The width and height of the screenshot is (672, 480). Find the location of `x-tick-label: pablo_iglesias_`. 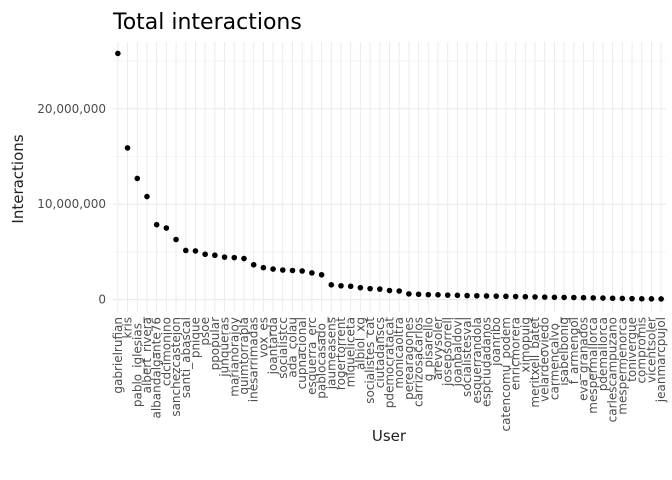

x-tick-label: pablo_iglesias_ is located at coordinates (137, 361).